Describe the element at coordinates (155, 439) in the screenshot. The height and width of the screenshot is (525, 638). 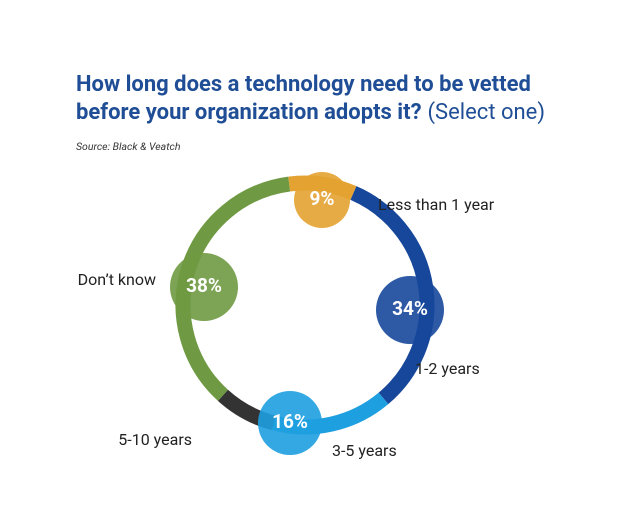
I see `category-label: 5-10 years` at that location.